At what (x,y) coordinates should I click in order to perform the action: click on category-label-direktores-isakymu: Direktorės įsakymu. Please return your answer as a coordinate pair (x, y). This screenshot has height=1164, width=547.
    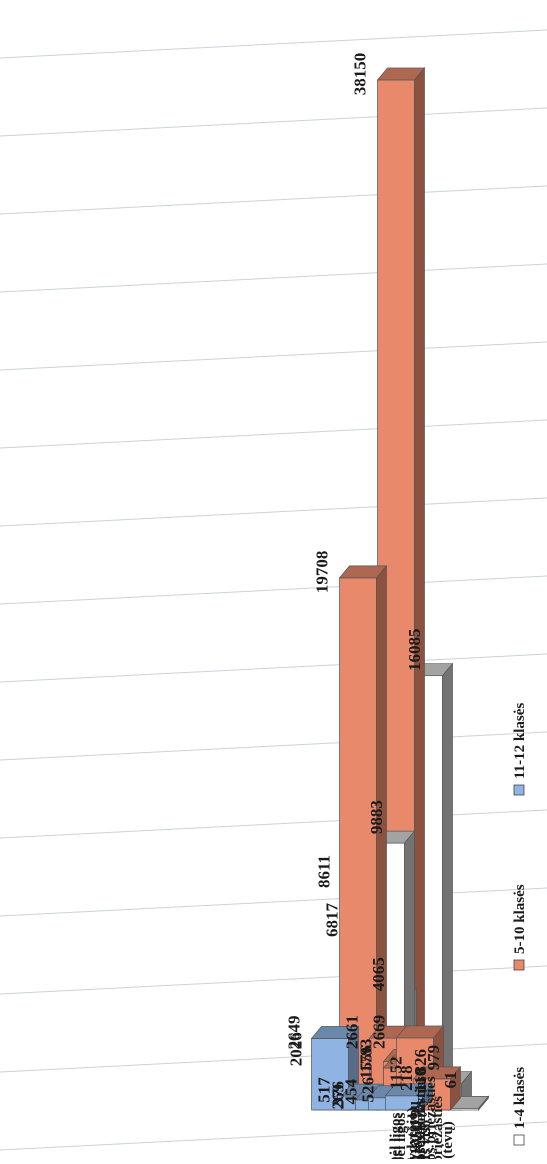
    Looking at the image, I should click on (421, 1118).